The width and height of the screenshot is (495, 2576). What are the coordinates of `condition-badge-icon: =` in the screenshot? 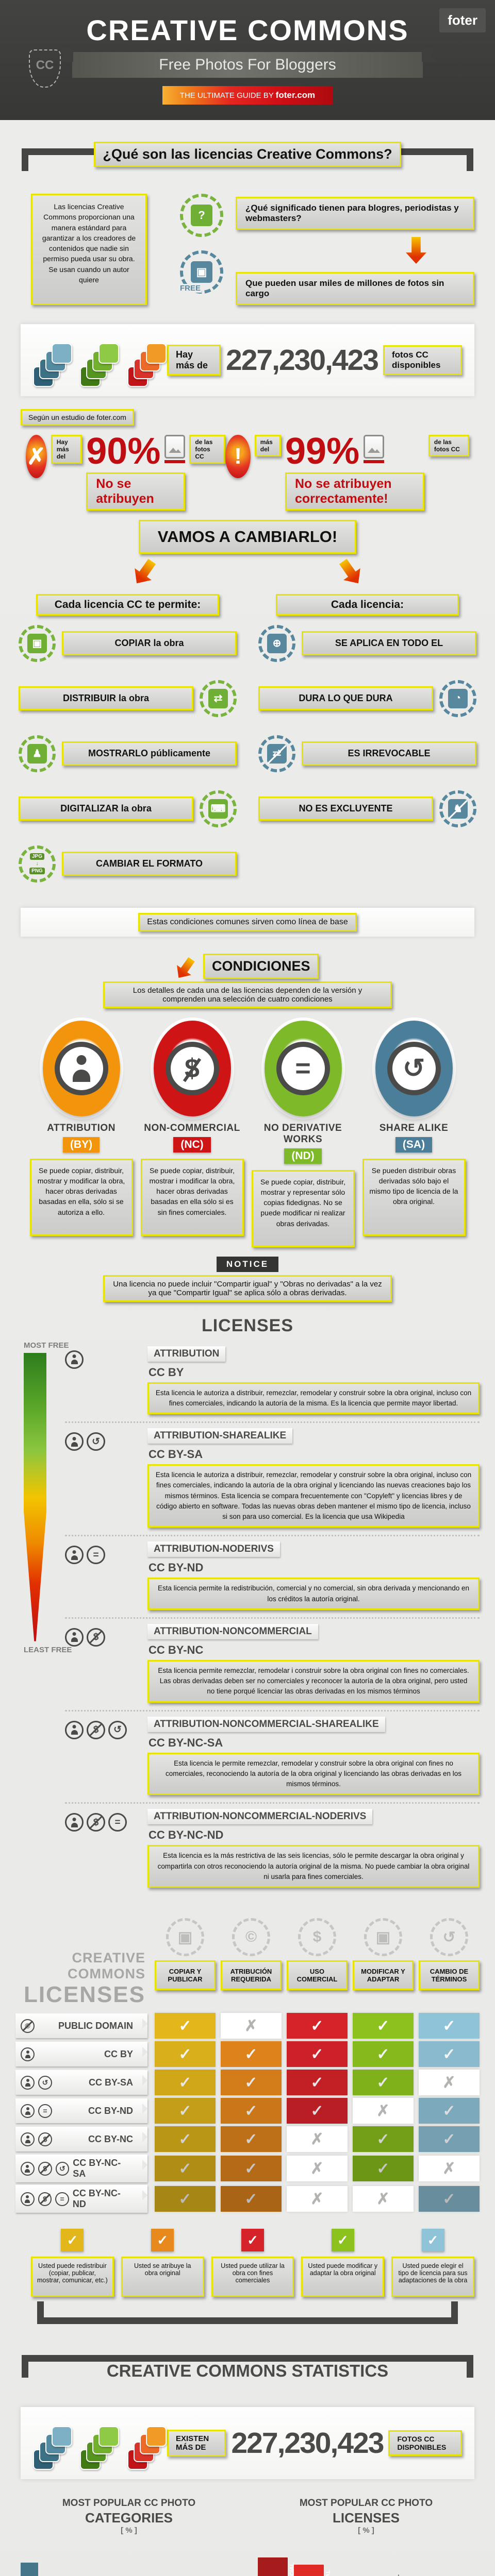 It's located at (303, 1068).